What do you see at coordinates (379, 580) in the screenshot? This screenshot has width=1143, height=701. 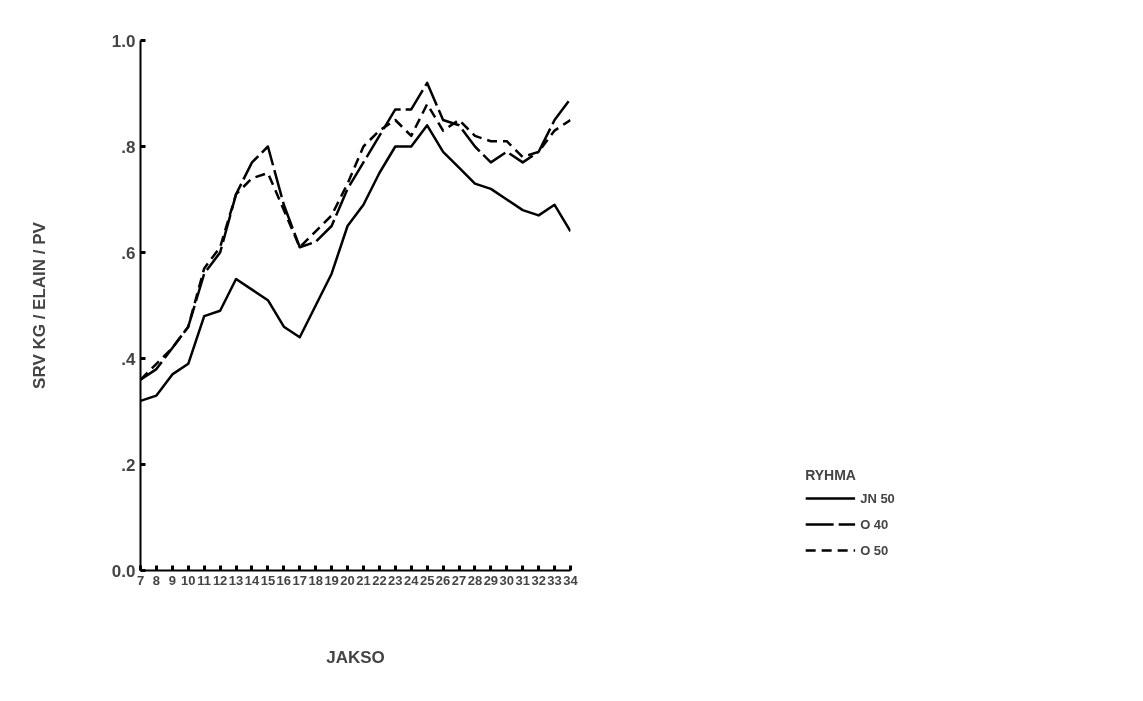 I see `x-tick-label: 22` at bounding box center [379, 580].